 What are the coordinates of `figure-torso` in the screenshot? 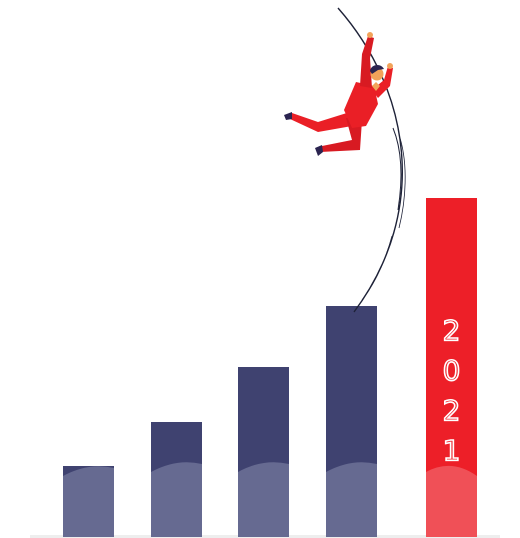 It's located at (361, 105).